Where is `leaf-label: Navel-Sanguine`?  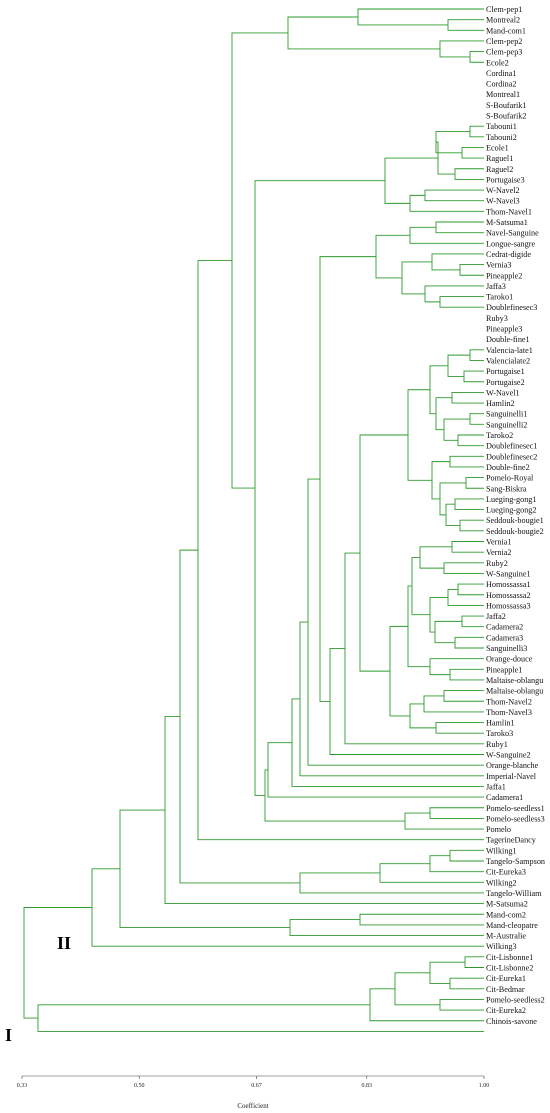
leaf-label: Navel-Sanguine is located at coordinates (512, 233).